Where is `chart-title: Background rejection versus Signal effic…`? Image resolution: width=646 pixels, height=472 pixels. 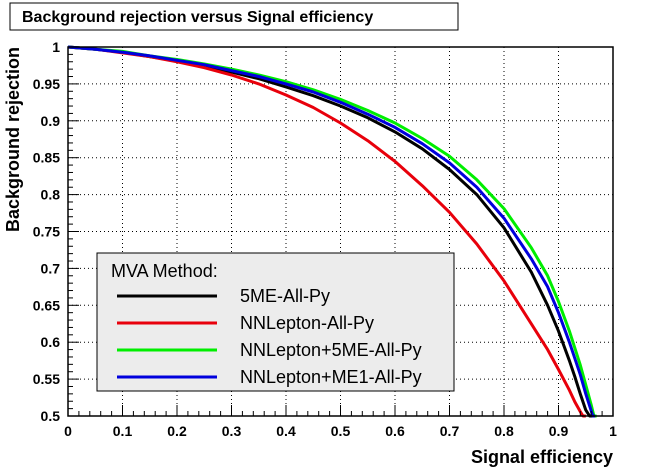 chart-title: Background rejection versus Signal effic… is located at coordinates (197, 17).